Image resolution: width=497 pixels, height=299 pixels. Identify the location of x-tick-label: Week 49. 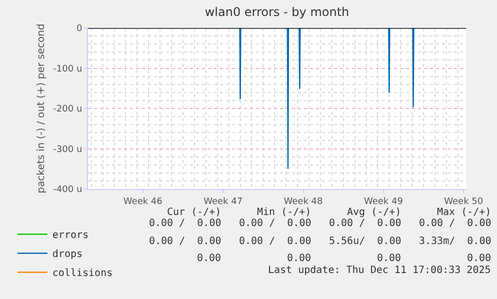
(384, 201).